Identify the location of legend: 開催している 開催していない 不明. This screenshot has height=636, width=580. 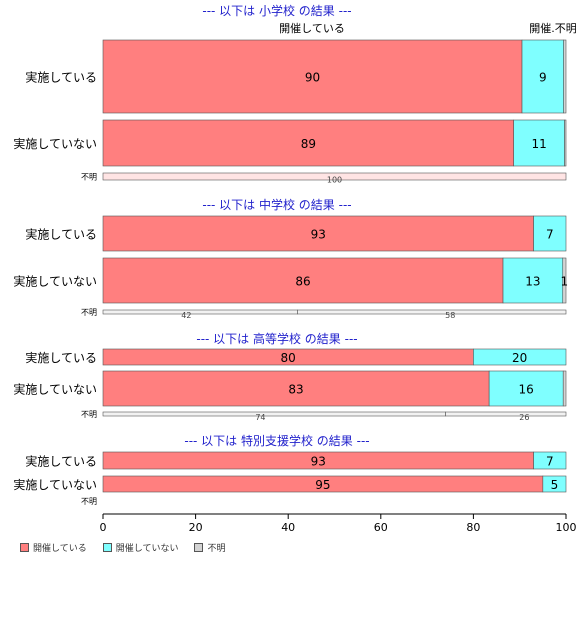
(122, 547).